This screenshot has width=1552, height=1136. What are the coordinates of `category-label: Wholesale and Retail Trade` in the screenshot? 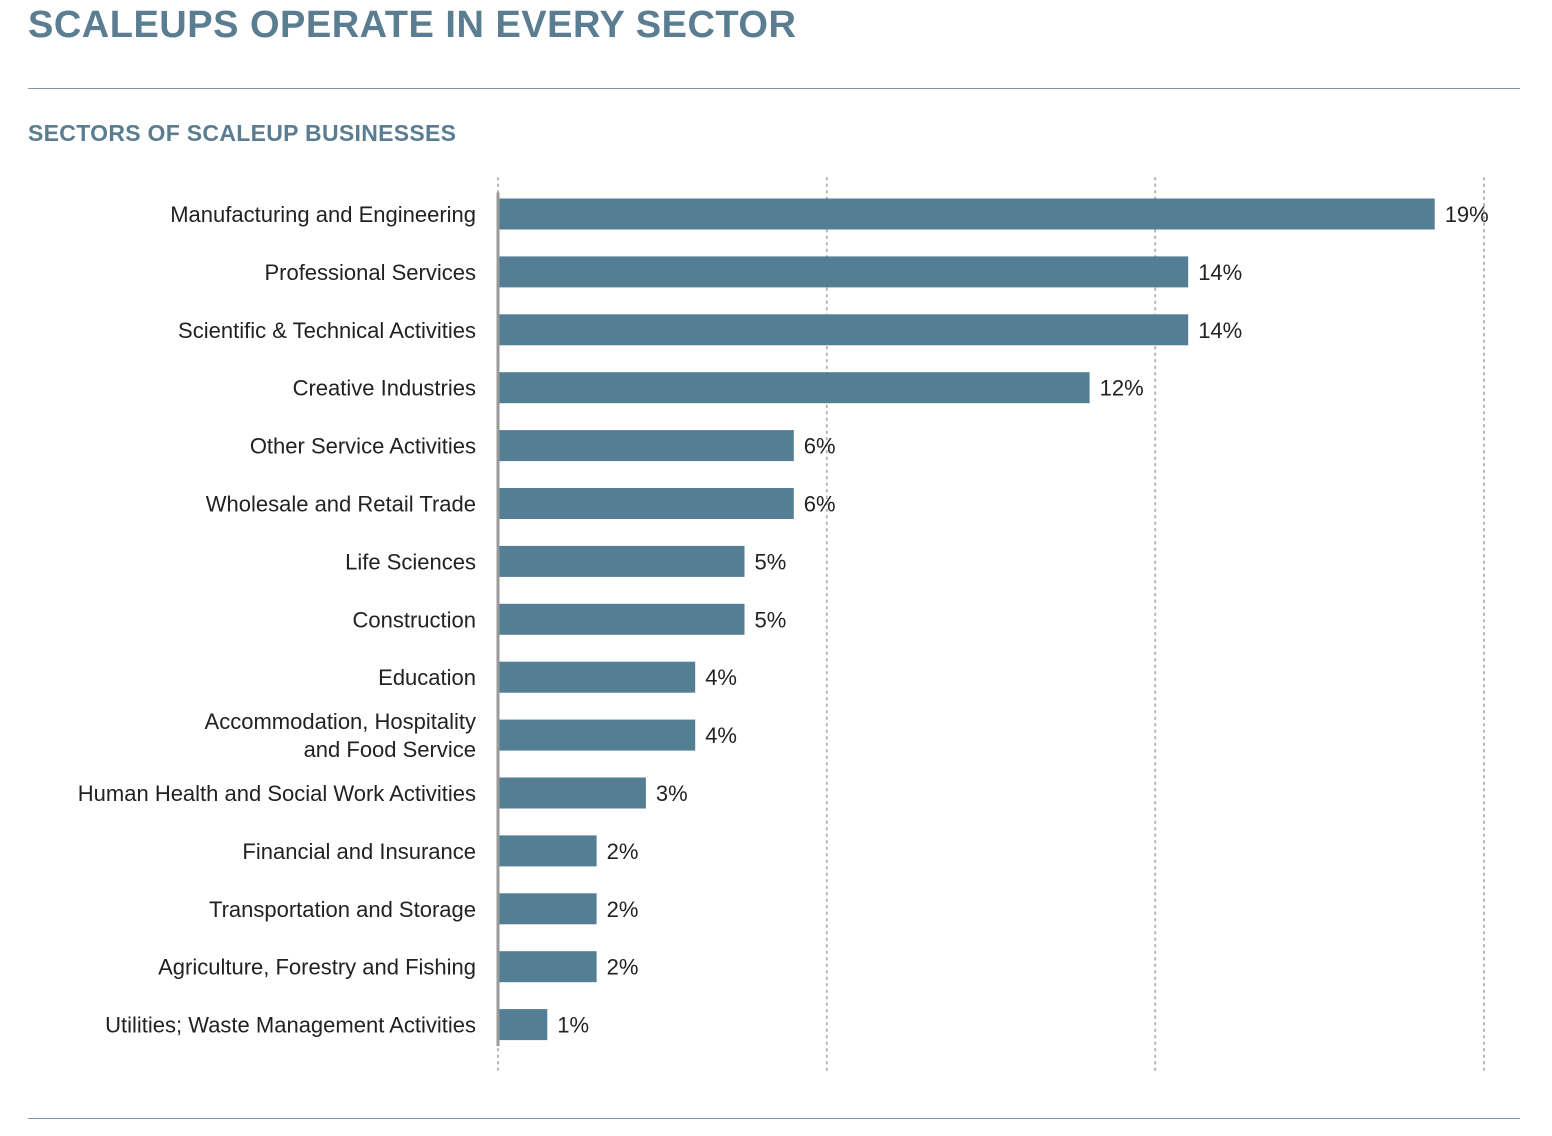 It's located at (341, 504).